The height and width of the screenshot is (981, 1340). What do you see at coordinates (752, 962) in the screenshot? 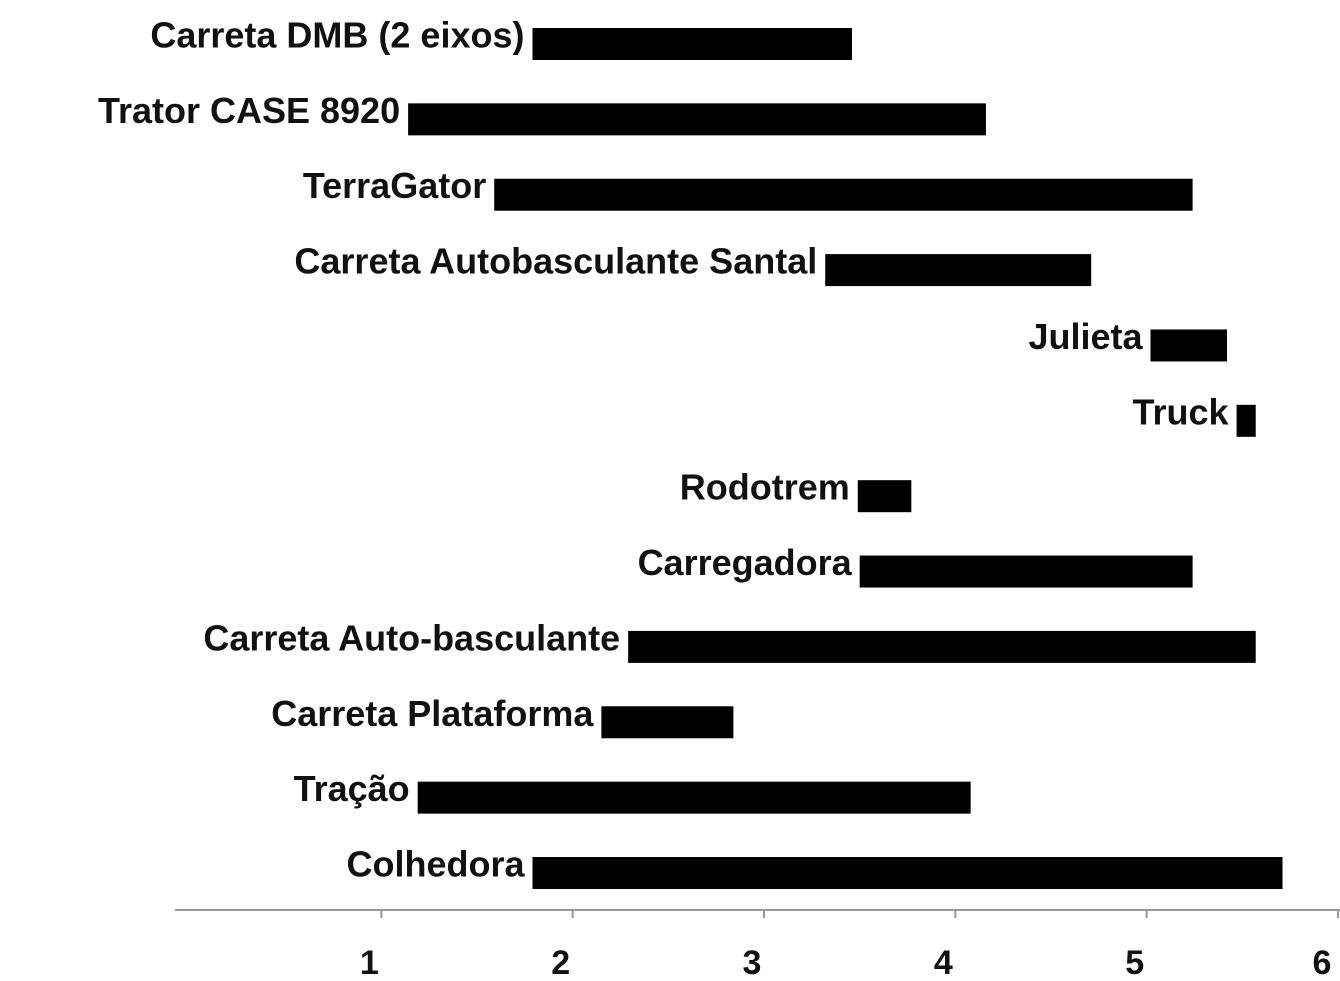
I see `x-tick-label: 3` at bounding box center [752, 962].